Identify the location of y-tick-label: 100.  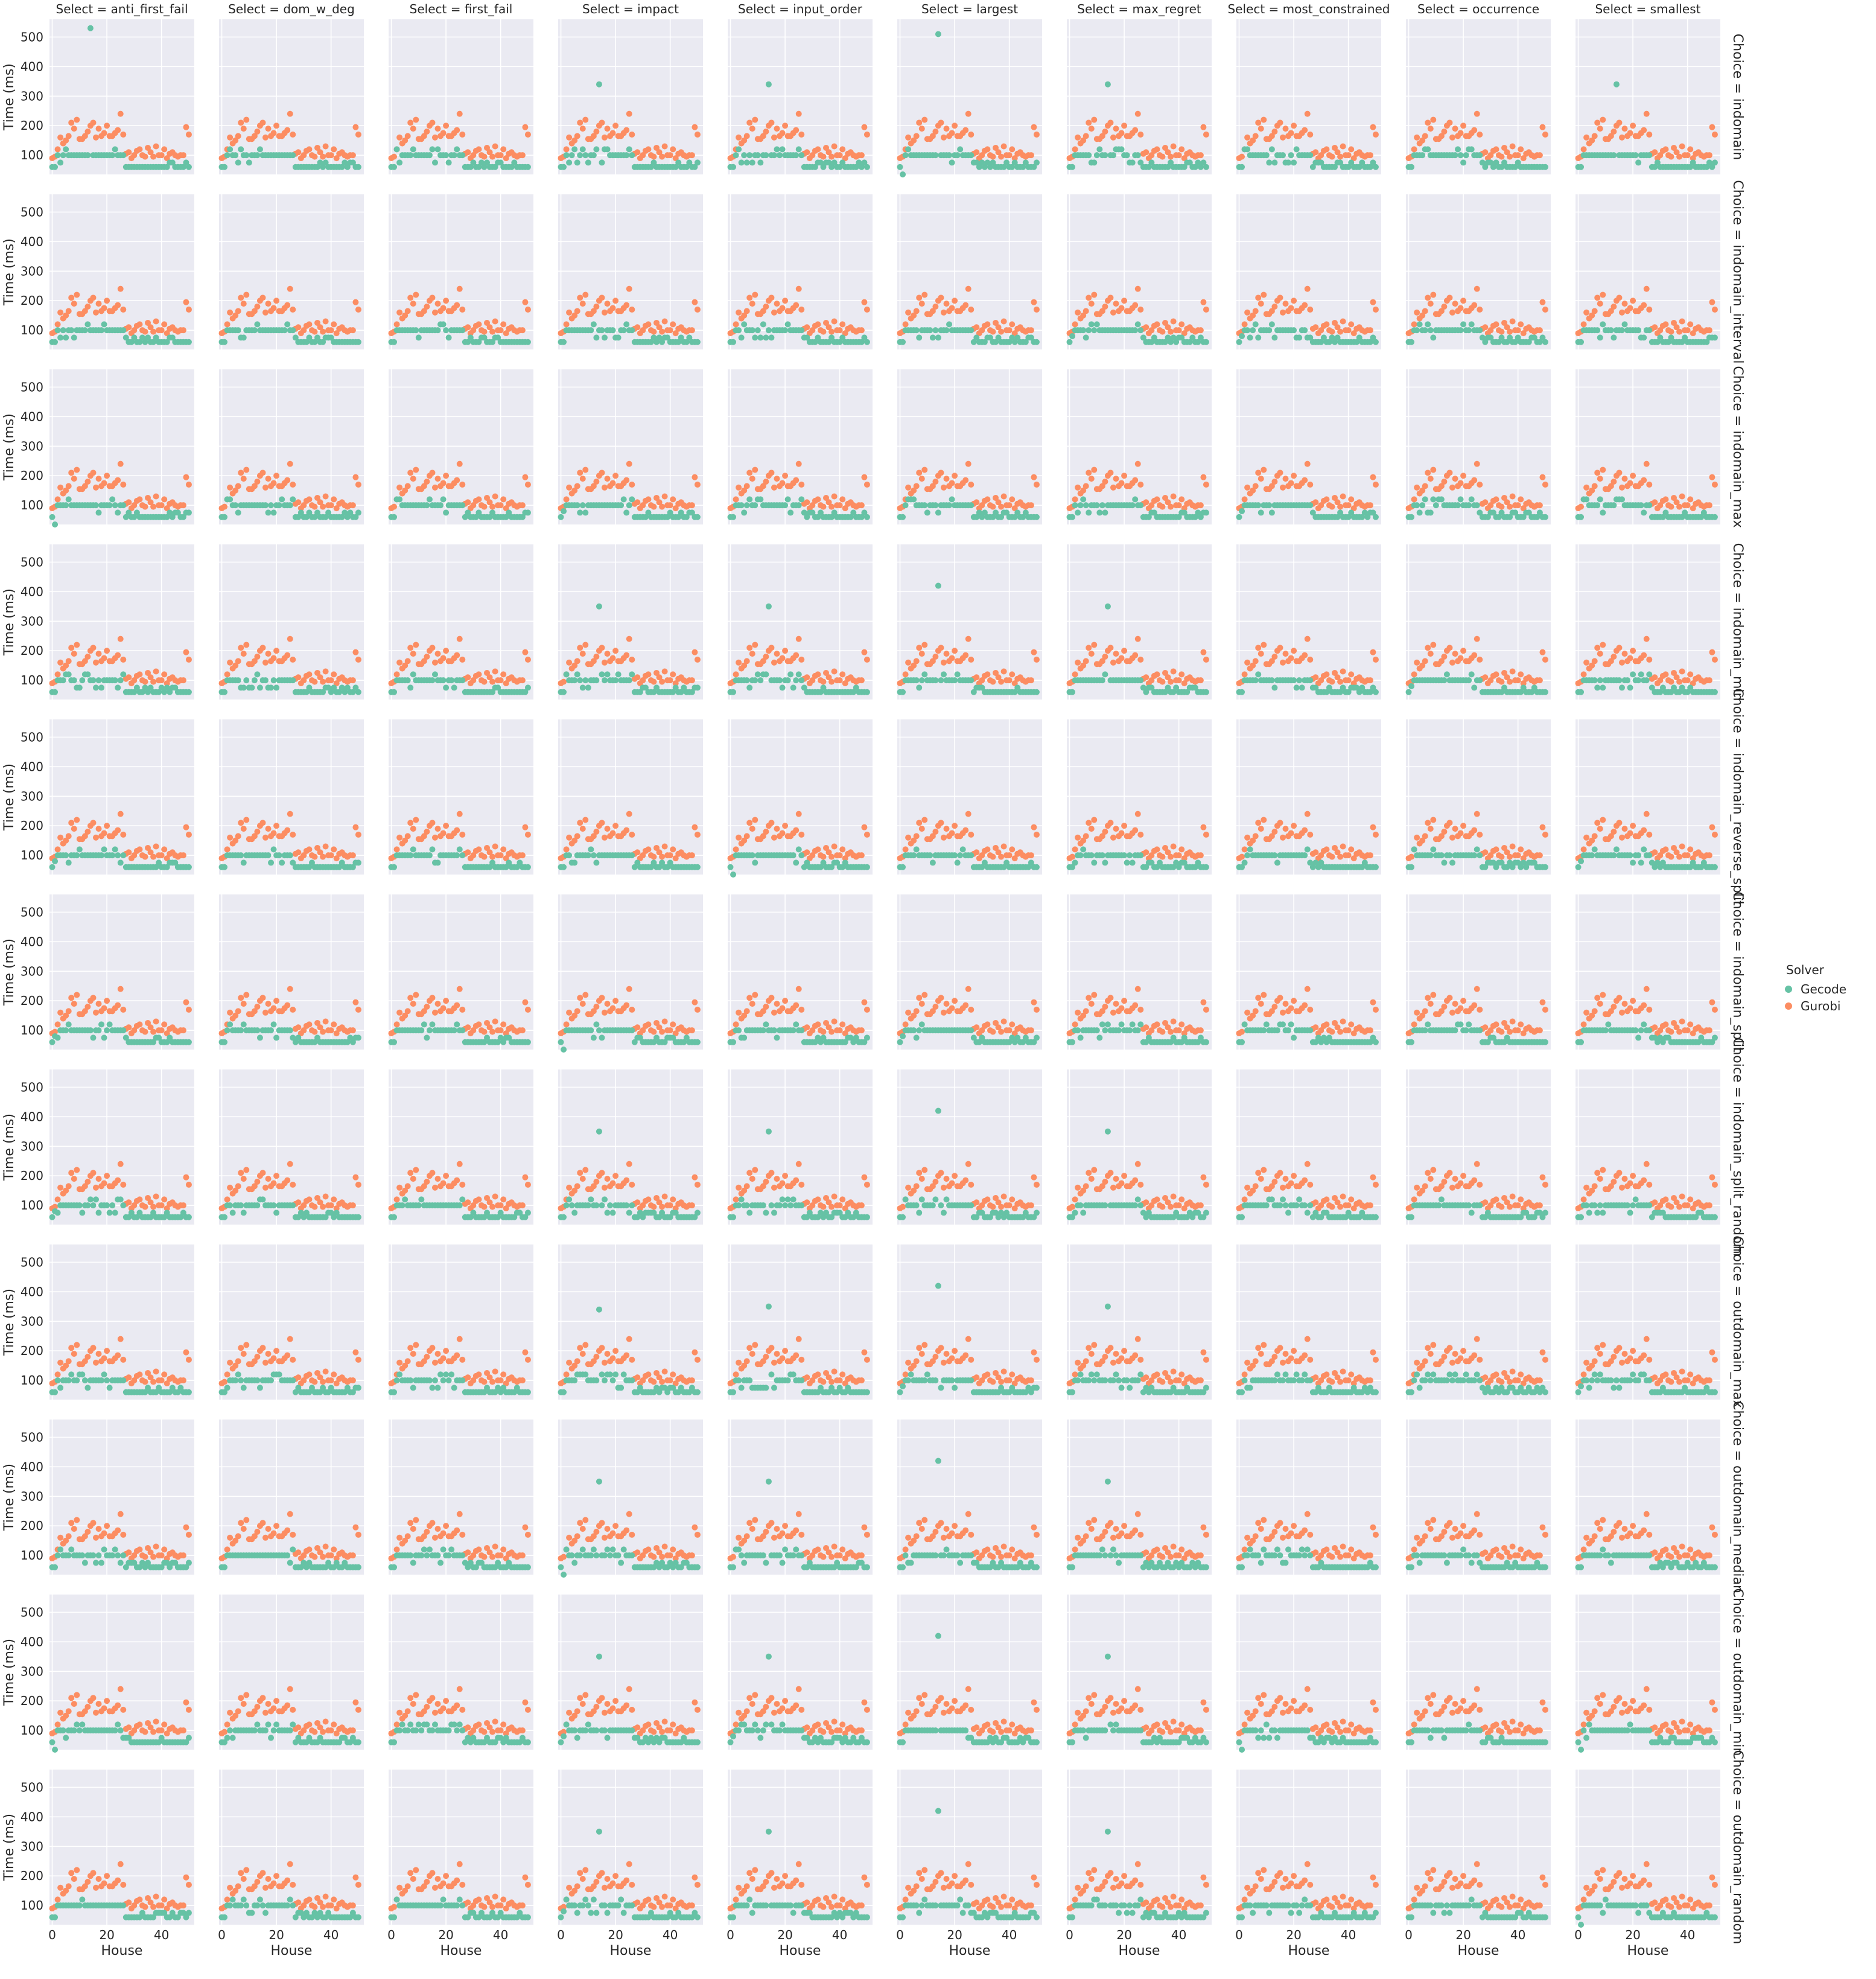
(32, 330).